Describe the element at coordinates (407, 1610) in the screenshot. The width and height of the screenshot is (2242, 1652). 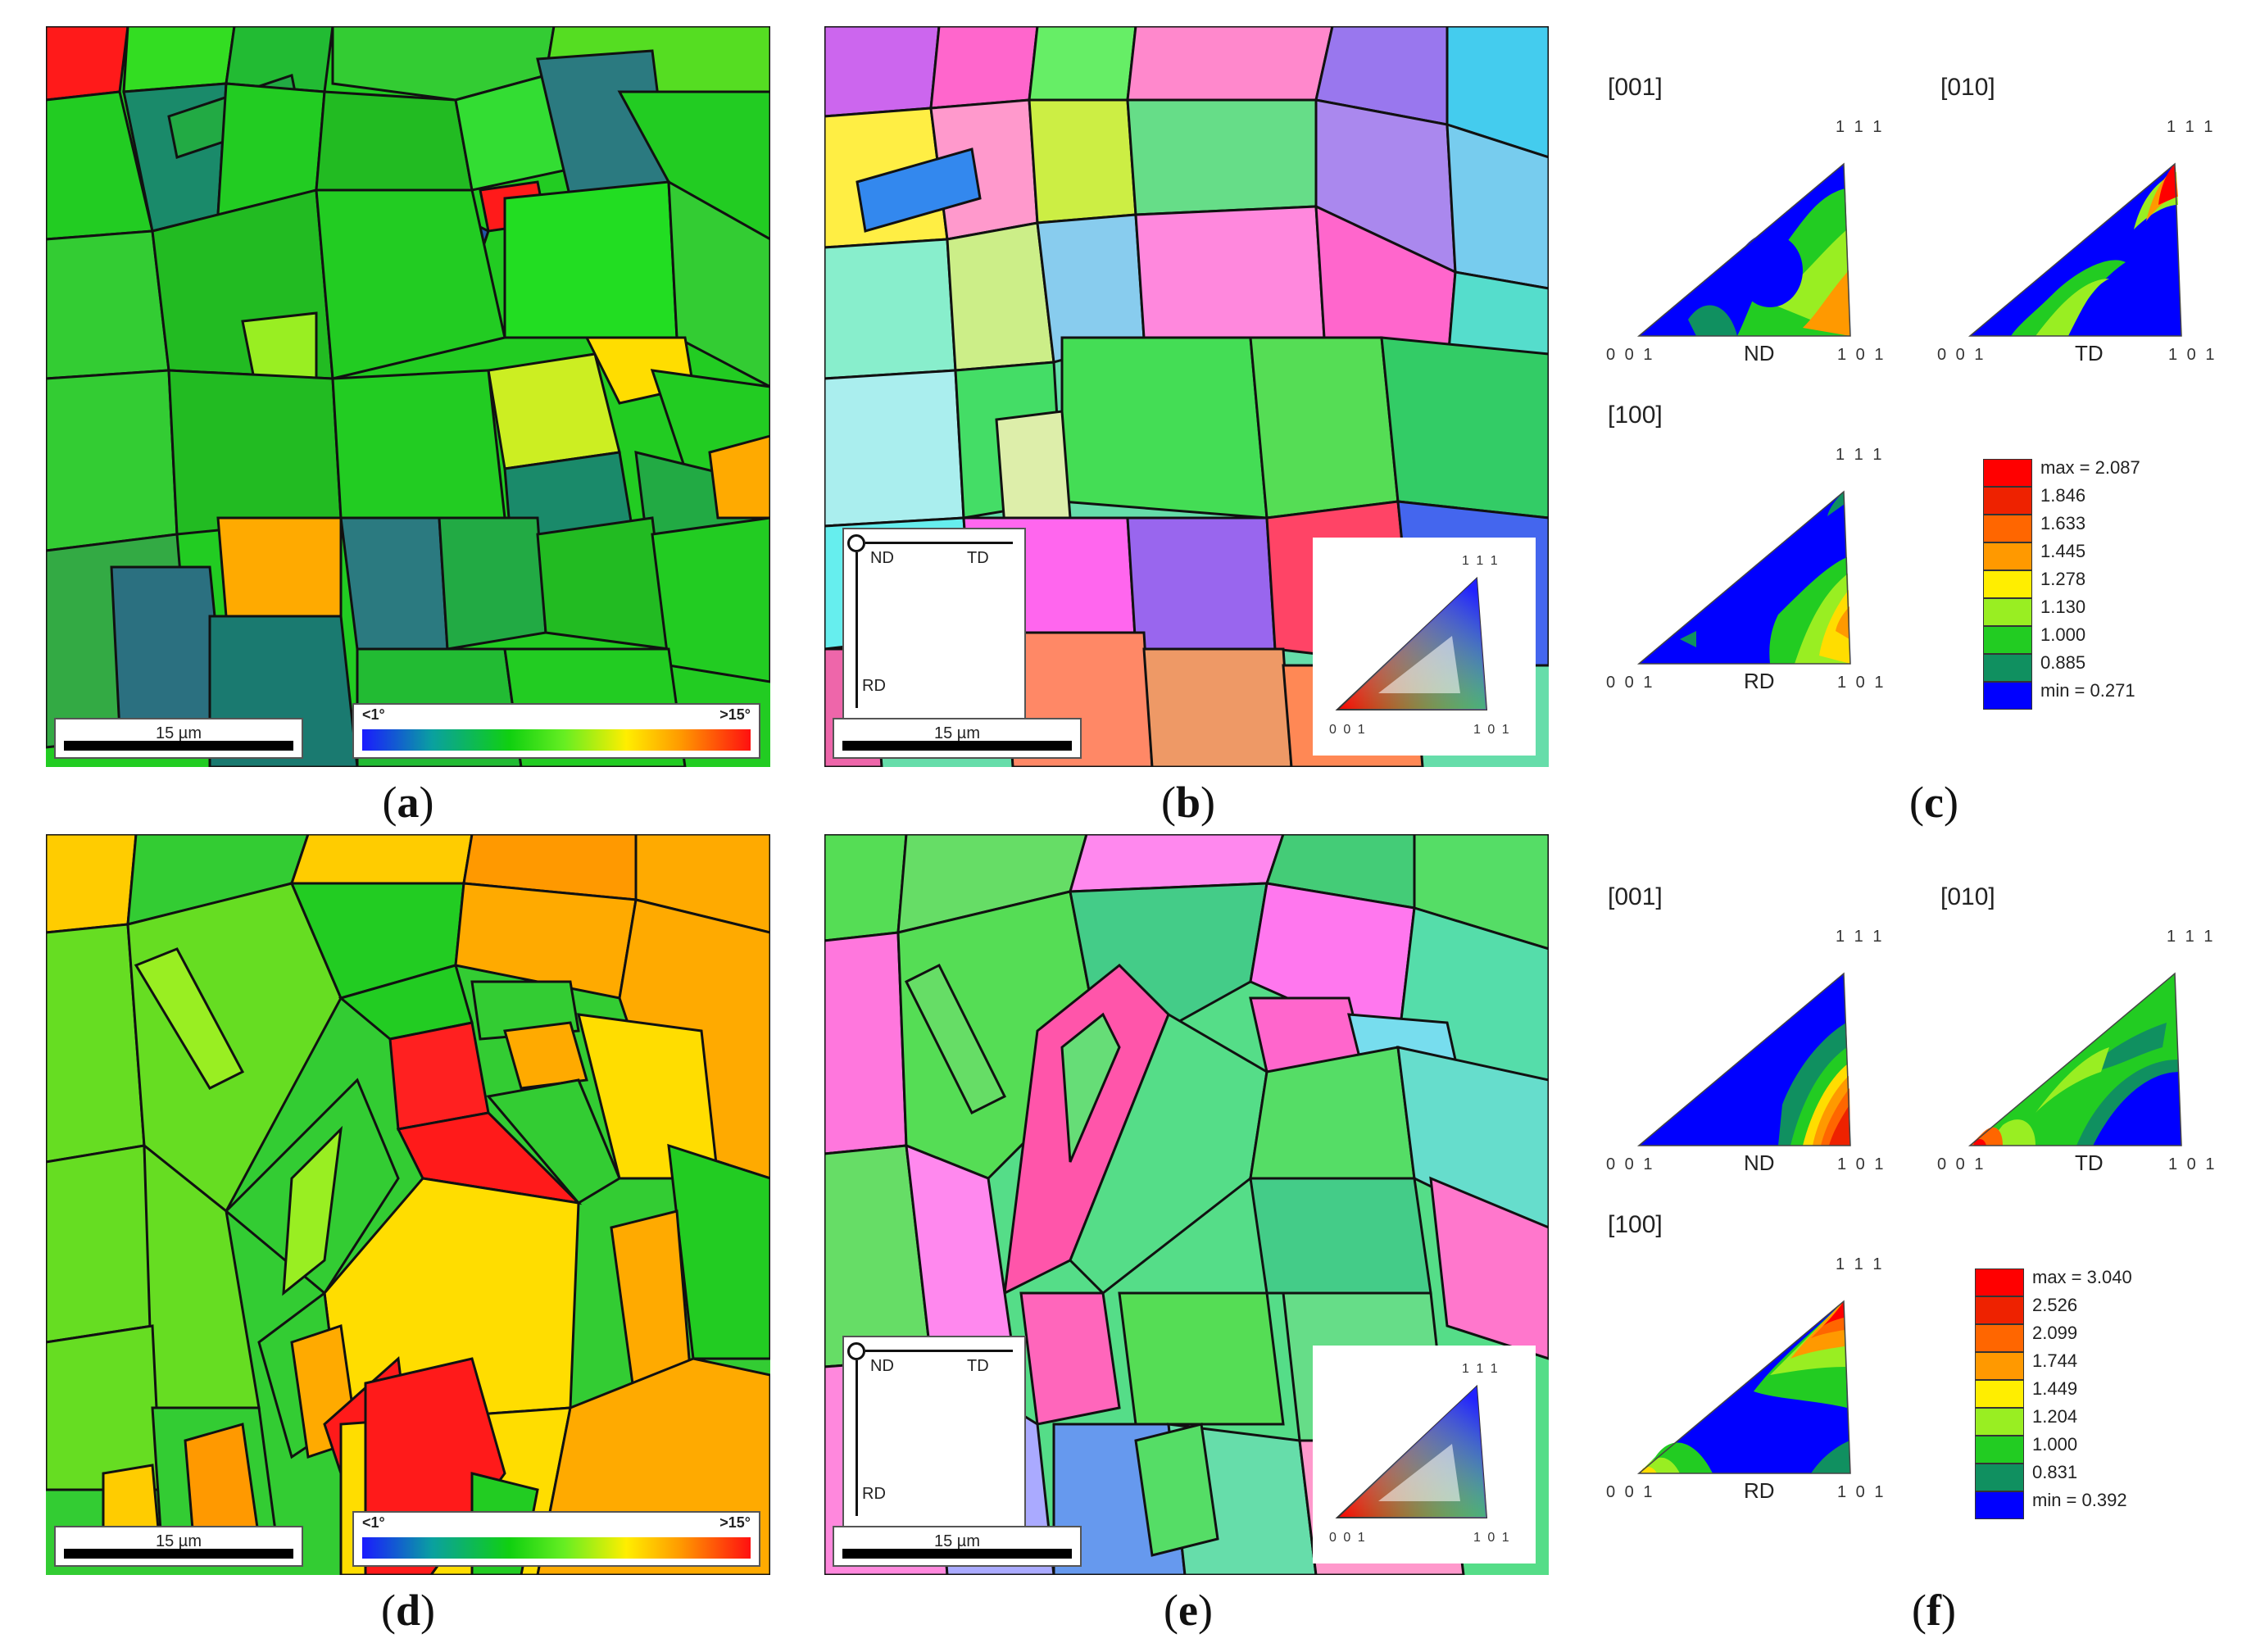
I see `panel-label-d: (d)` at that location.